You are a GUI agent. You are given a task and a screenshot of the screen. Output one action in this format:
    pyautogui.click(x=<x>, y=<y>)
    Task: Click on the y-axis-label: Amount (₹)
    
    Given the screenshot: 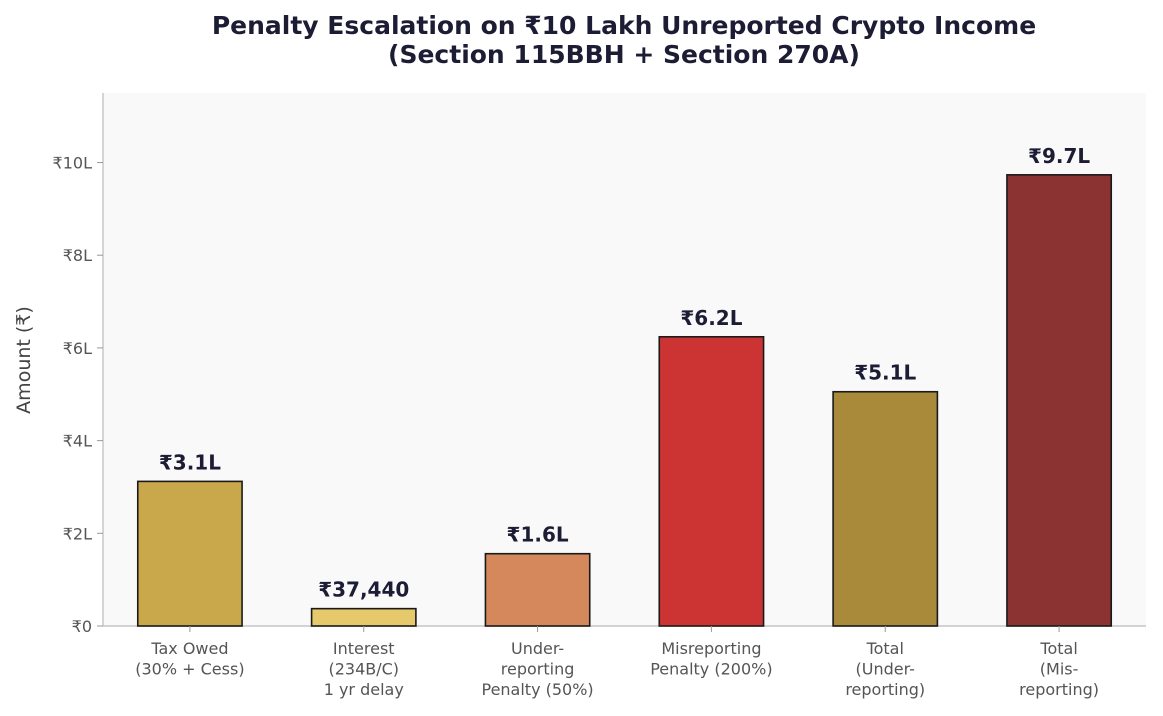 What is the action you would take?
    pyautogui.click(x=24, y=360)
    